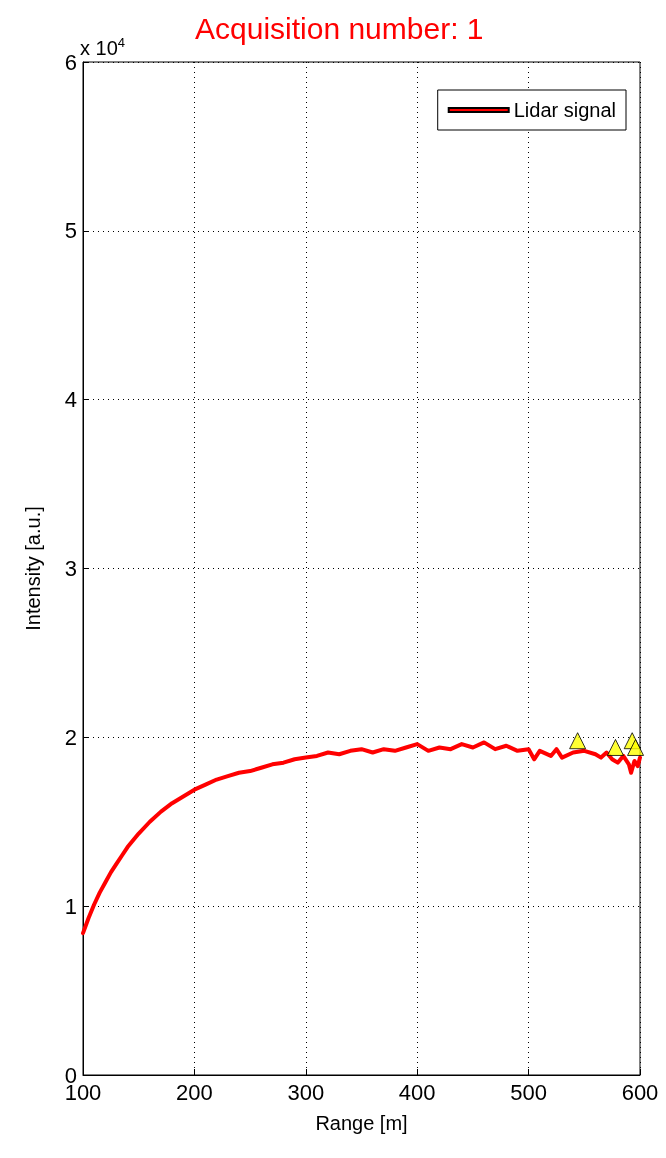  I want to click on legend-label: Lidar signal, so click(565, 110).